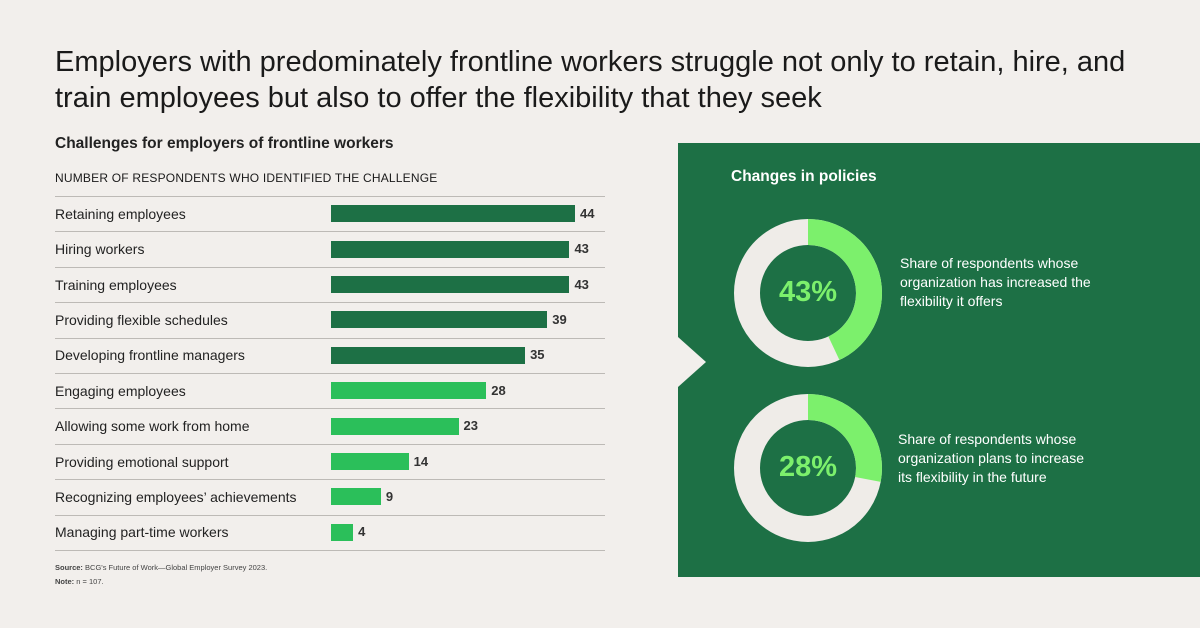 The height and width of the screenshot is (628, 1200). What do you see at coordinates (537, 355) in the screenshot?
I see `bar-value-label: 35` at bounding box center [537, 355].